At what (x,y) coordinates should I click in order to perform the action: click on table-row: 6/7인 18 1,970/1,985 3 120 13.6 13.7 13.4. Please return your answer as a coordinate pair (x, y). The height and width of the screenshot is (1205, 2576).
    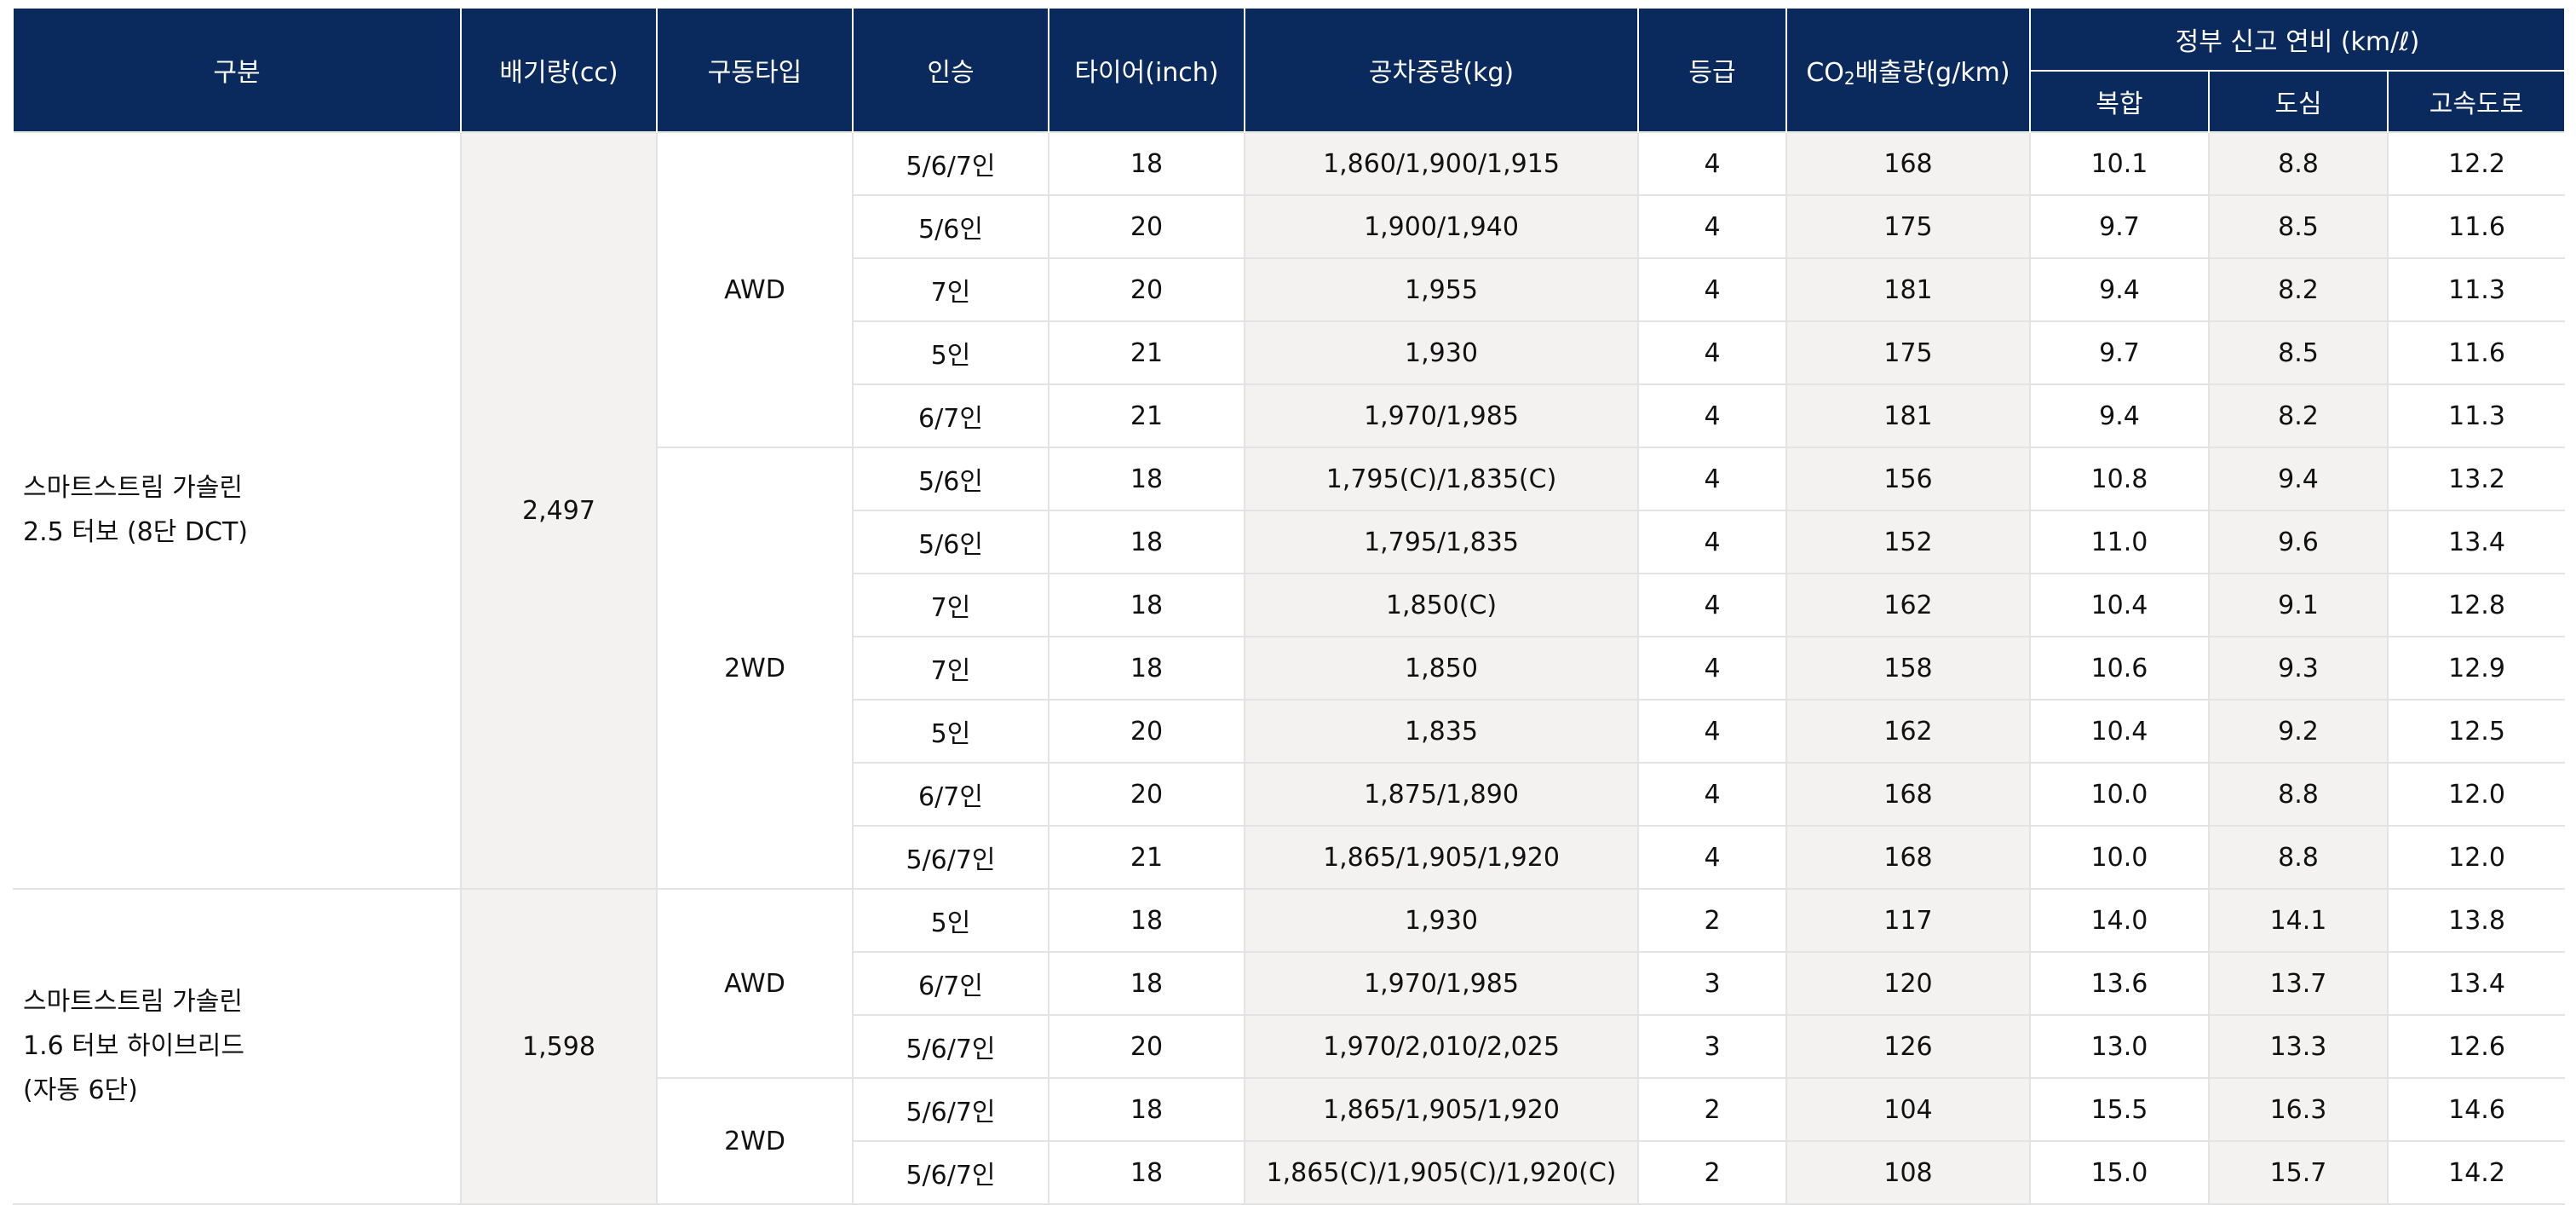
    Looking at the image, I should click on (1289, 983).